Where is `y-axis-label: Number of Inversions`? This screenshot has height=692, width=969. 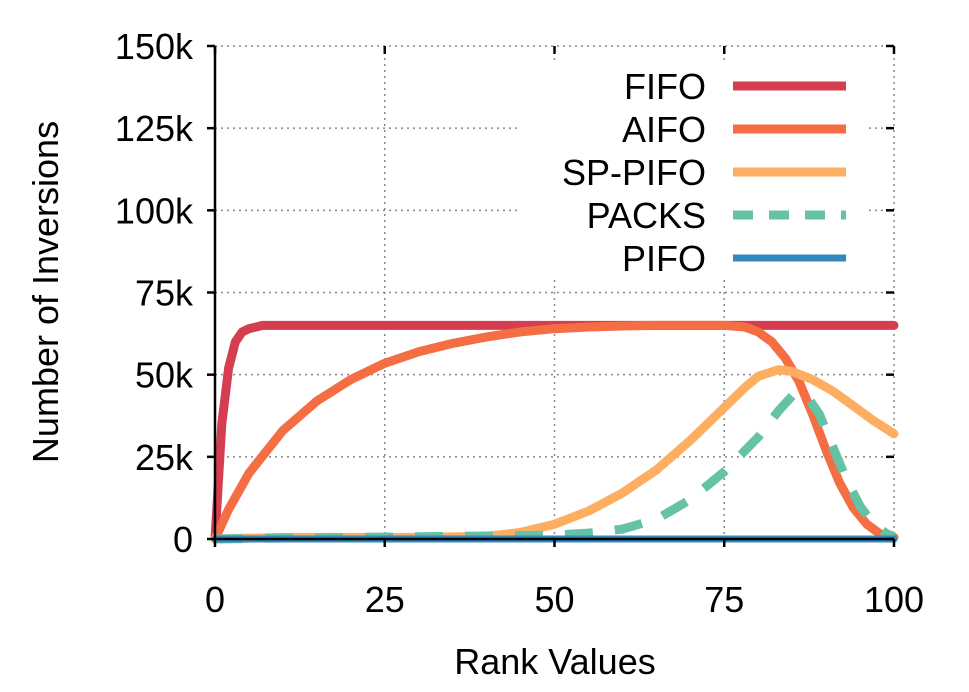 y-axis-label: Number of Inversions is located at coordinates (45, 292).